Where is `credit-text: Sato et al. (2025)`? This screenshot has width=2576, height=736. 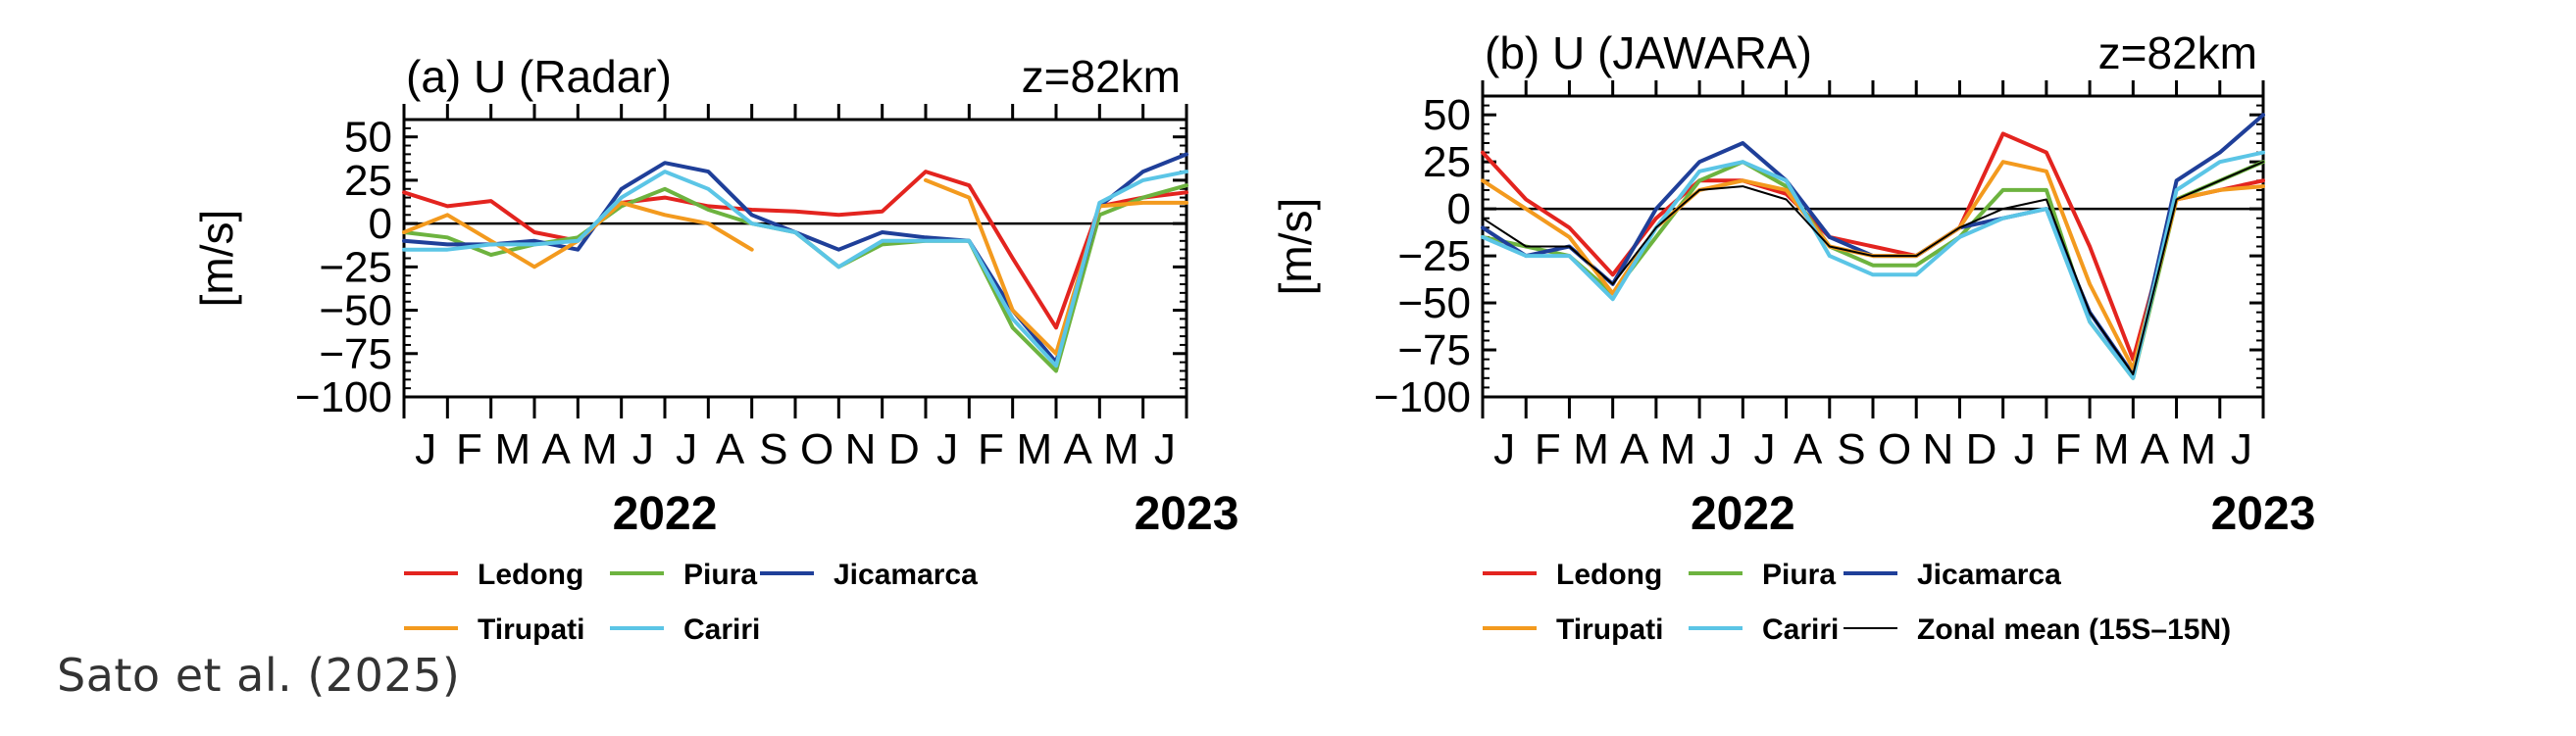
credit-text: Sato et al. (2025) is located at coordinates (259, 675).